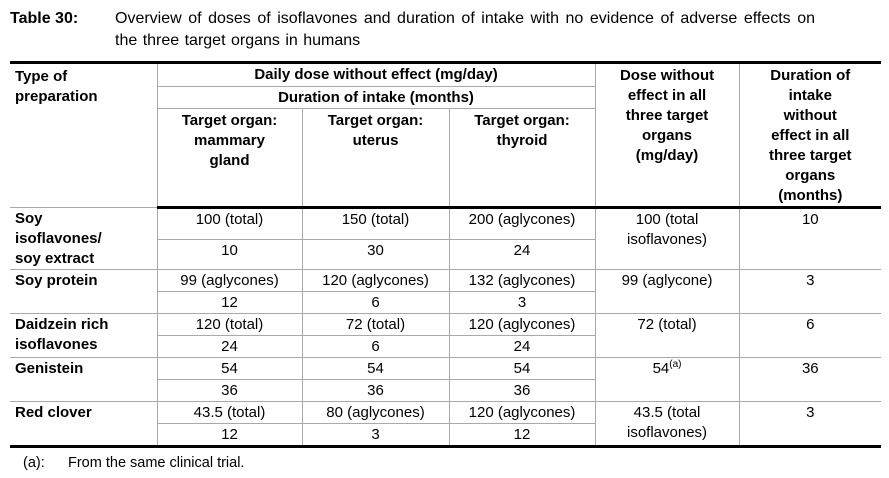  I want to click on cell-all-organs-months: 36, so click(810, 379).